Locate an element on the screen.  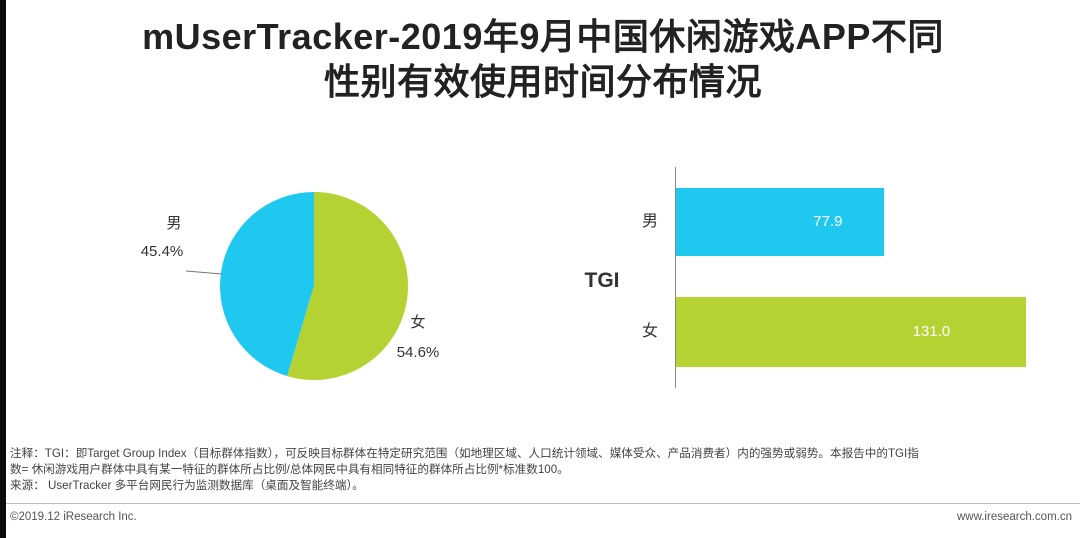
pie-label-male-value: 45.4% is located at coordinates (162, 251).